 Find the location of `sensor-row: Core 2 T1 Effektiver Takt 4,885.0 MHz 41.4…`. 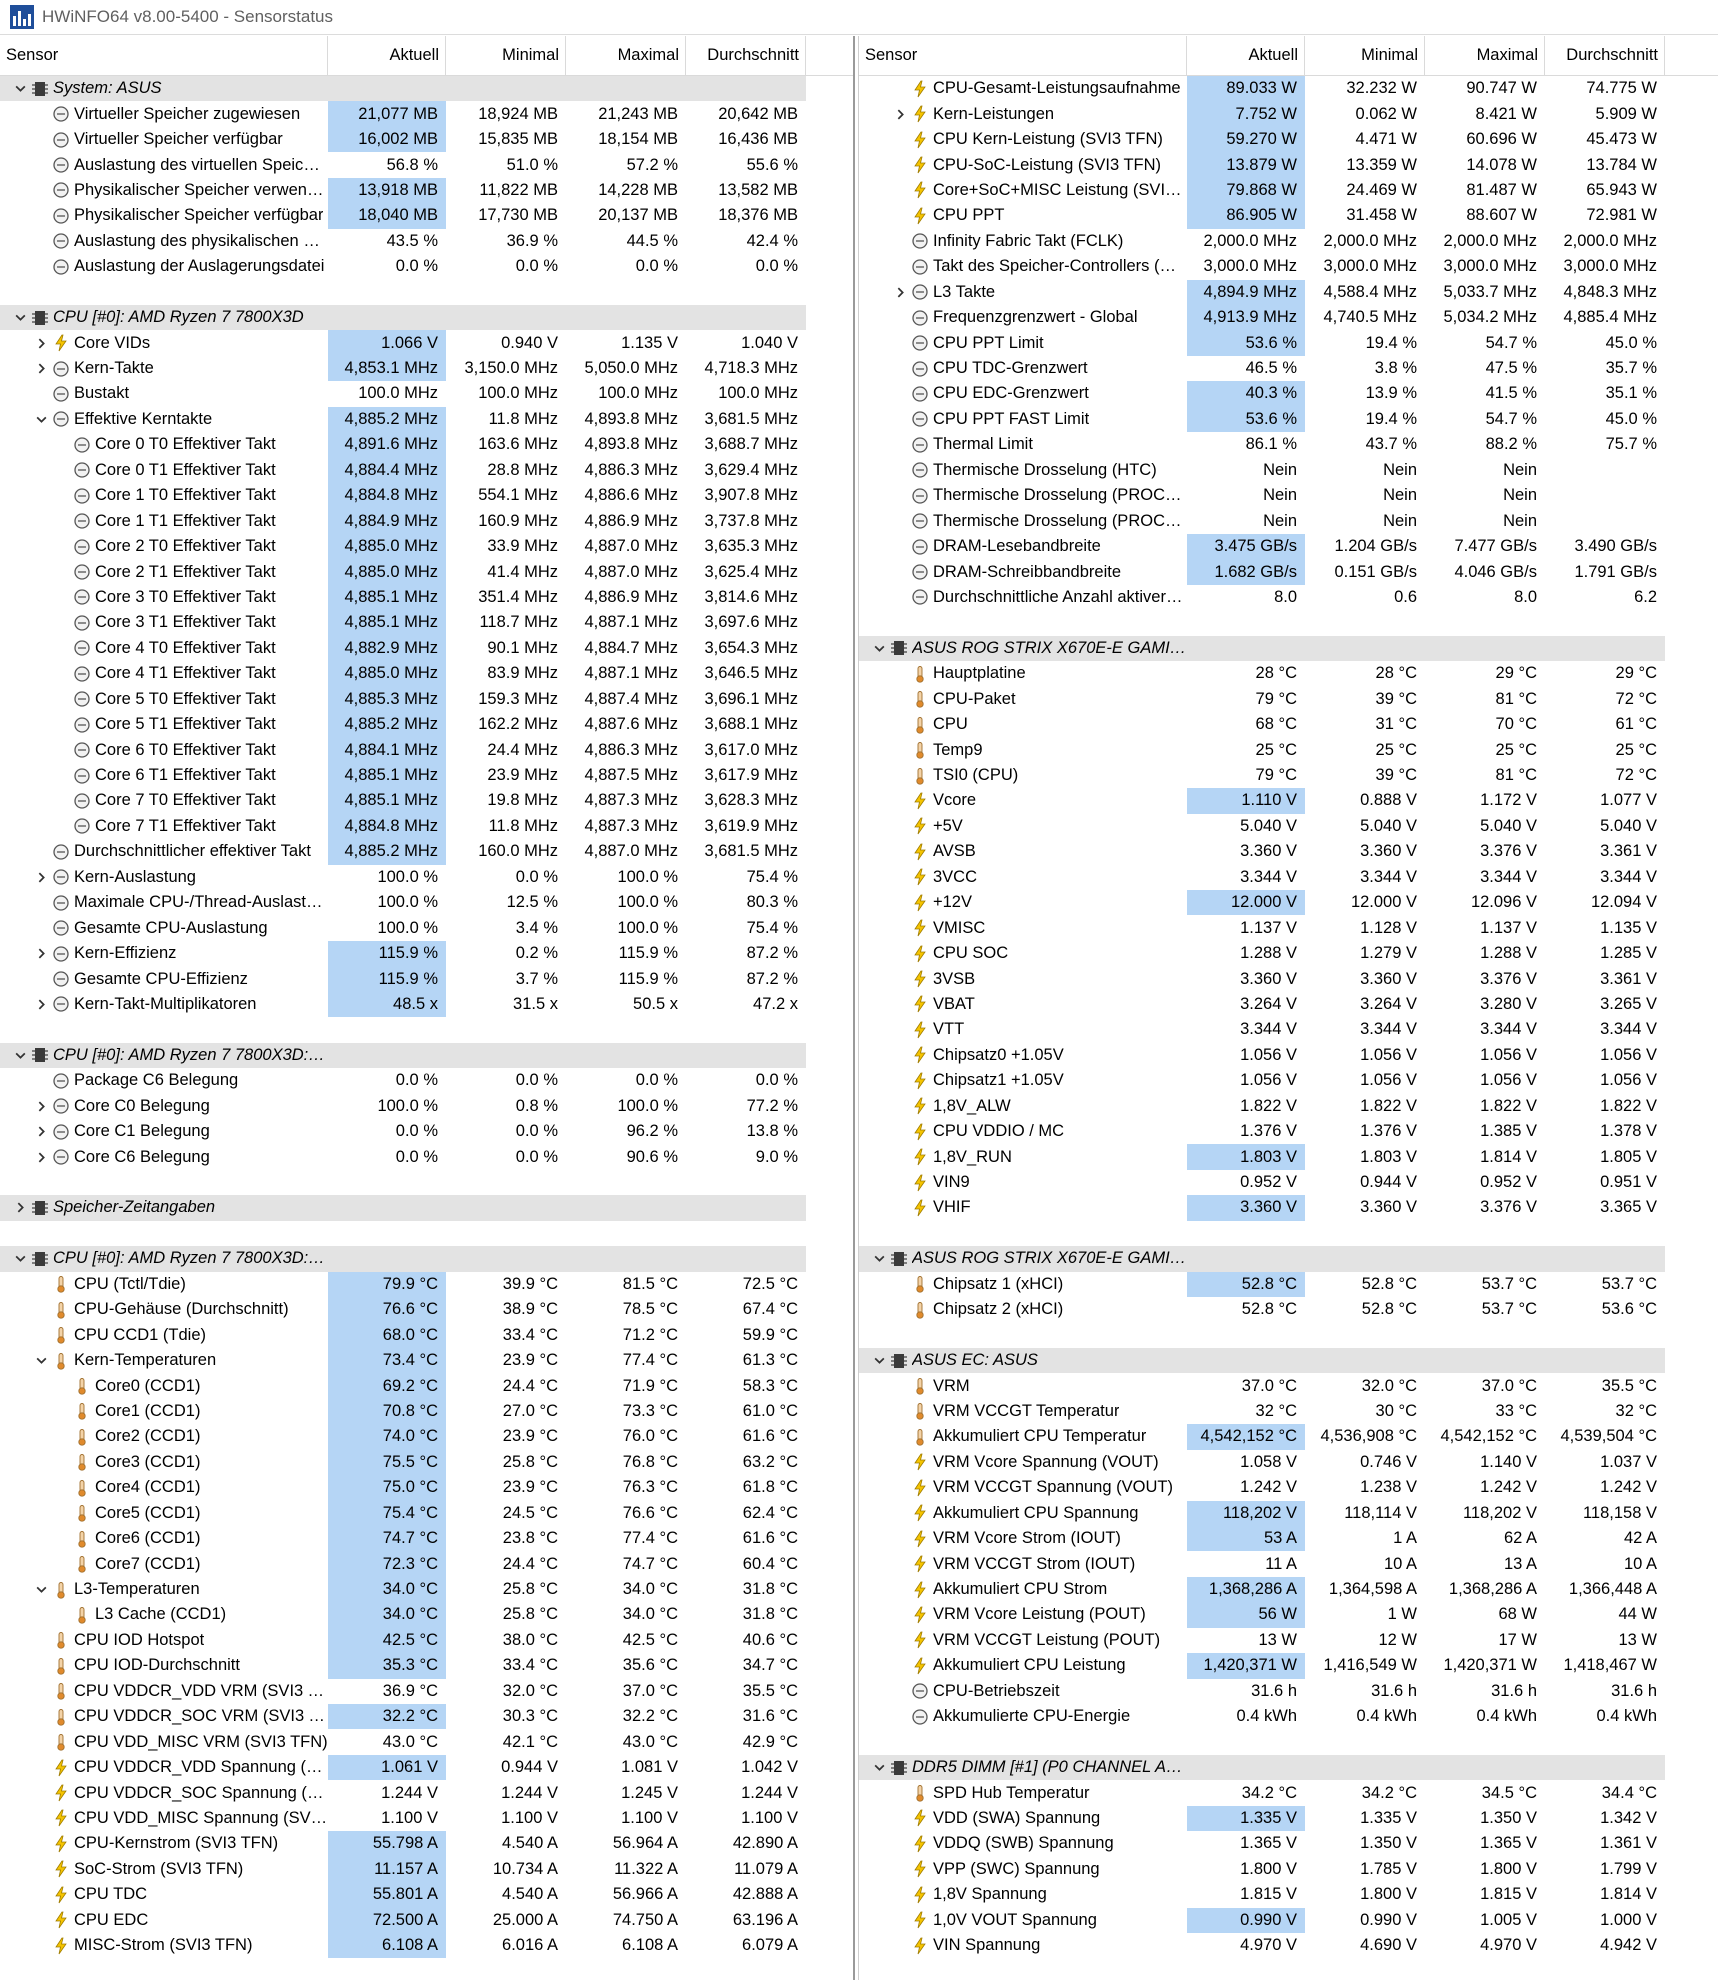

sensor-row: Core 2 T1 Effektiver Takt 4,885.0 MHz 41.4… is located at coordinates (426, 572).